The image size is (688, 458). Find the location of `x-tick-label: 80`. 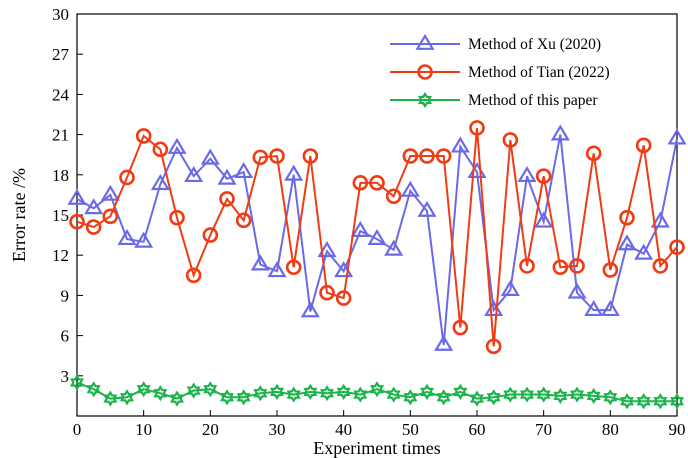

x-tick-label: 80 is located at coordinates (610, 429).